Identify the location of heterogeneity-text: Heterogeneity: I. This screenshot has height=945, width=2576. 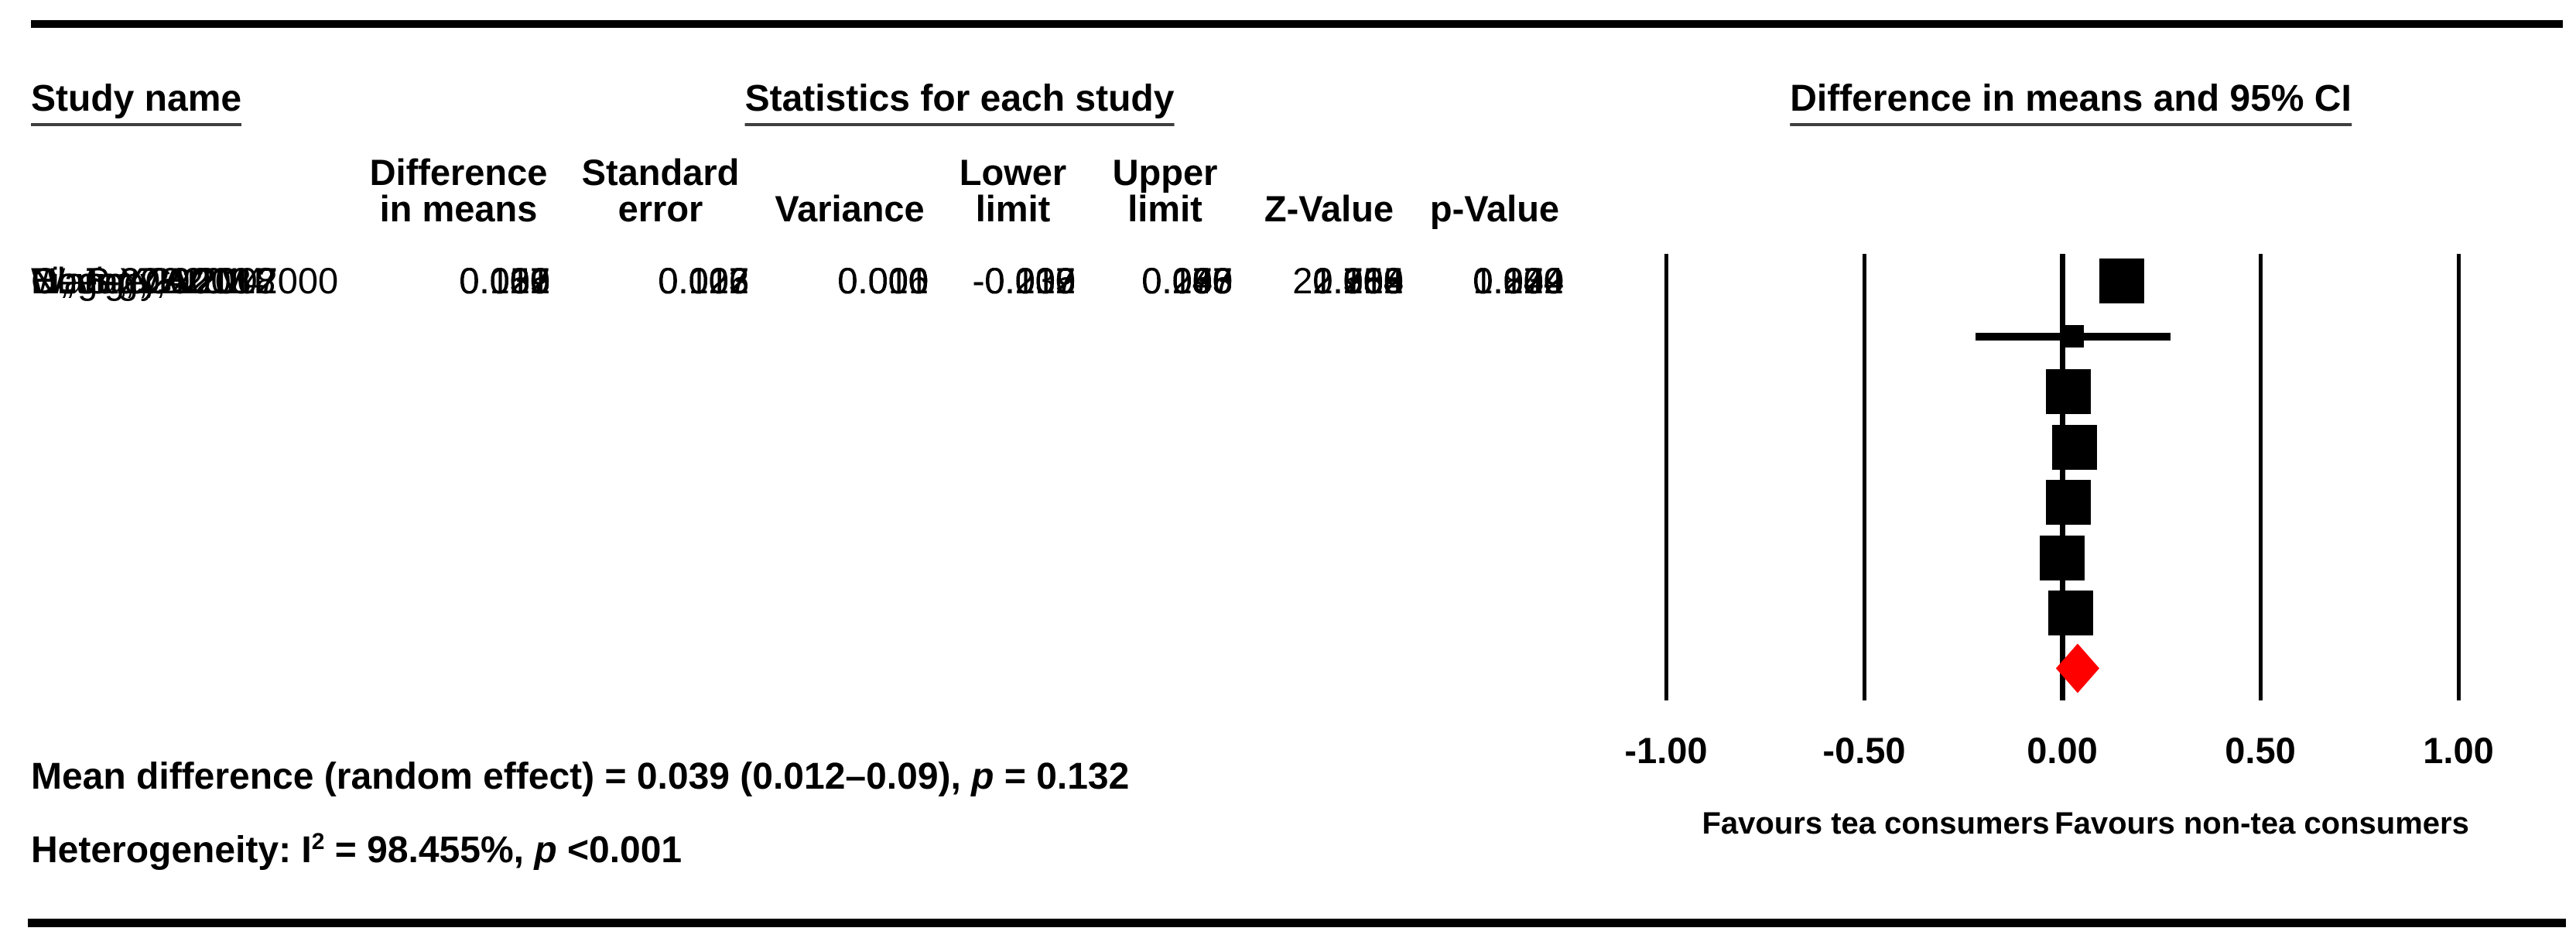
(171, 851).